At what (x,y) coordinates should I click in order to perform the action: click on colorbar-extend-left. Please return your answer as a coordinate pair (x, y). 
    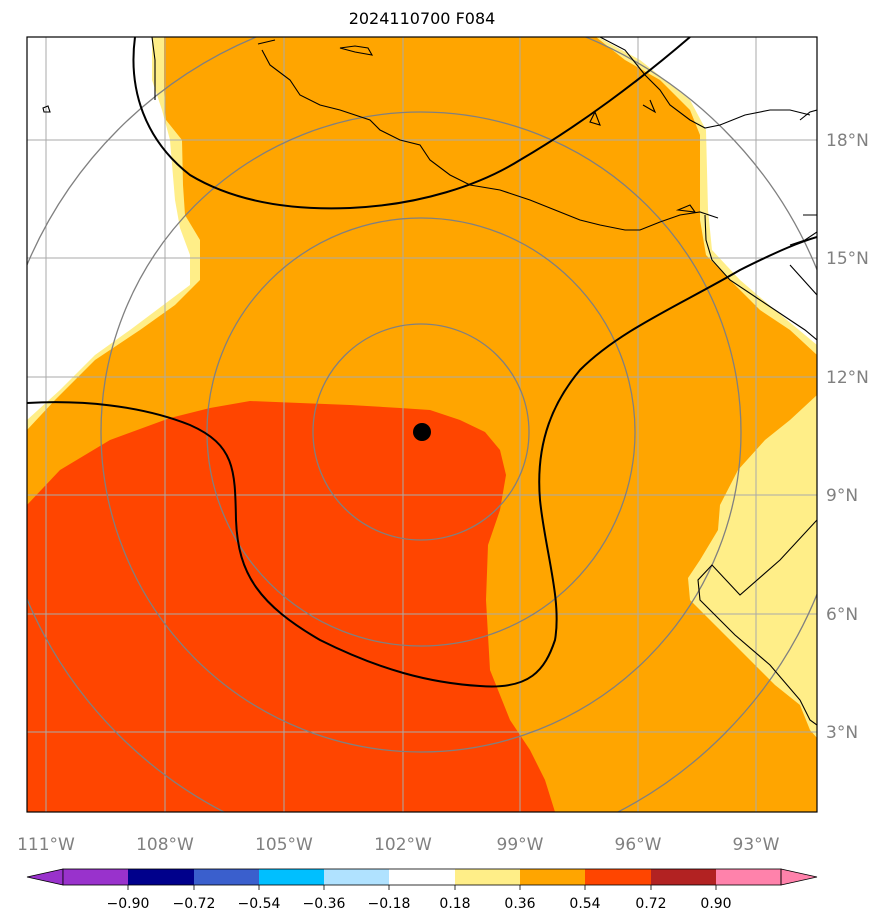
    Looking at the image, I should click on (45, 877).